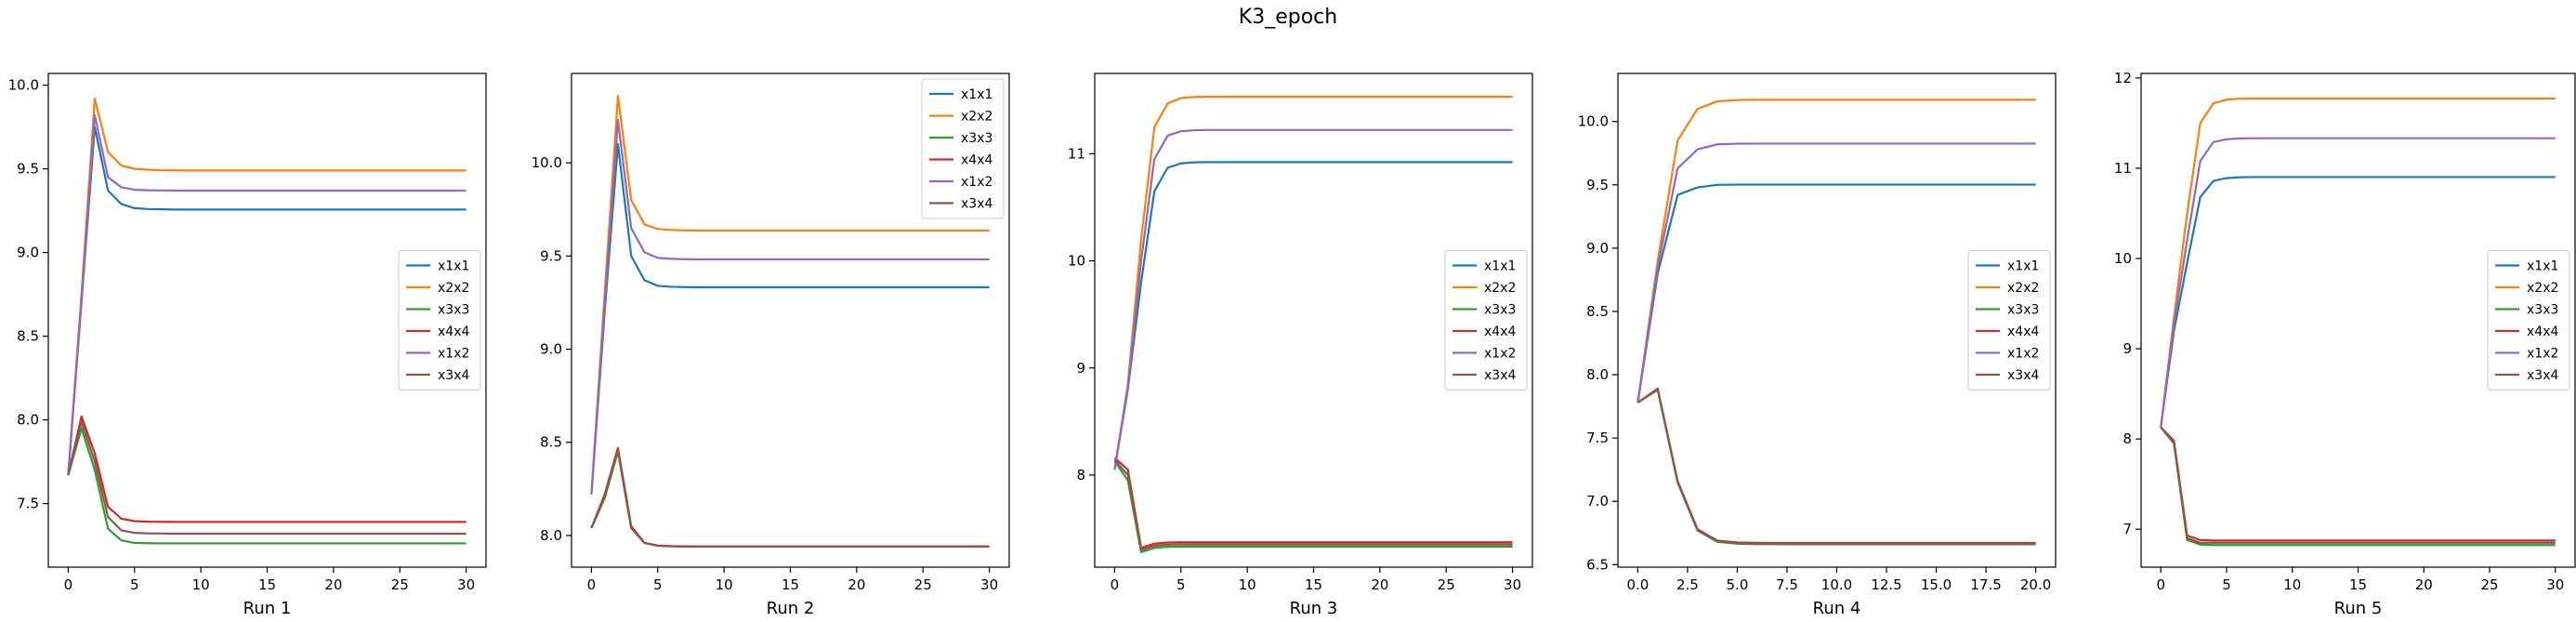 This screenshot has width=2576, height=622. What do you see at coordinates (1597, 501) in the screenshot?
I see `y-tick-label: 7.0` at bounding box center [1597, 501].